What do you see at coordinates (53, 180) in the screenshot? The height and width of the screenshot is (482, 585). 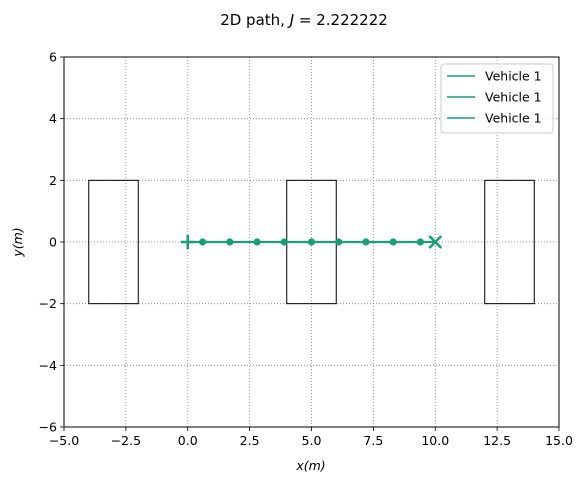 I see `y-tick-label: 2` at bounding box center [53, 180].